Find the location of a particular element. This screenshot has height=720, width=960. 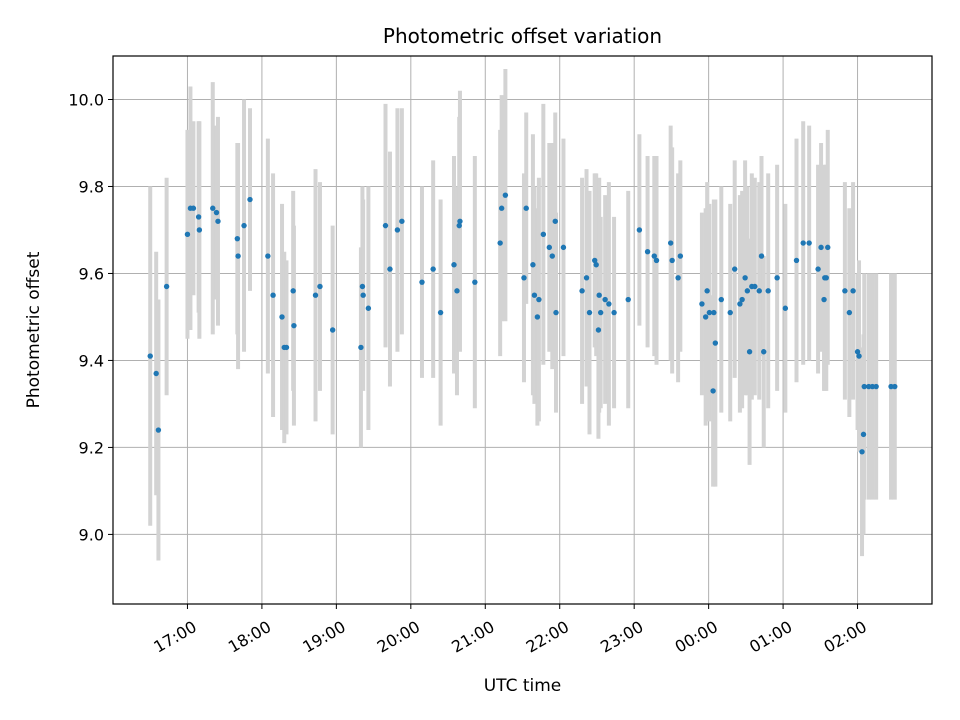

y-tick-label: 9.8 is located at coordinates (91, 186).